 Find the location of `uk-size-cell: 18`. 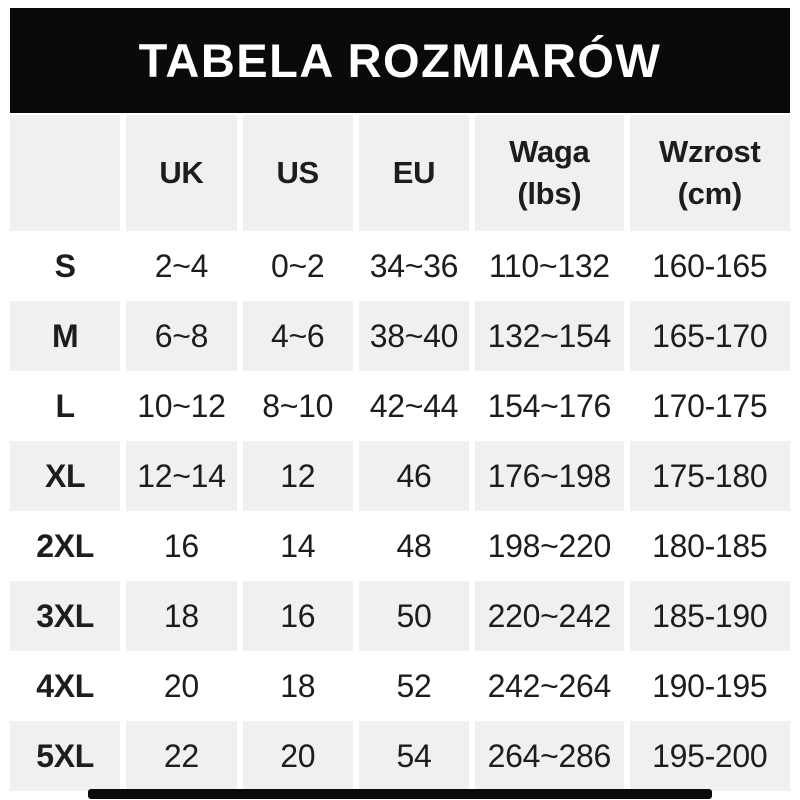

uk-size-cell: 18 is located at coordinates (181, 616).